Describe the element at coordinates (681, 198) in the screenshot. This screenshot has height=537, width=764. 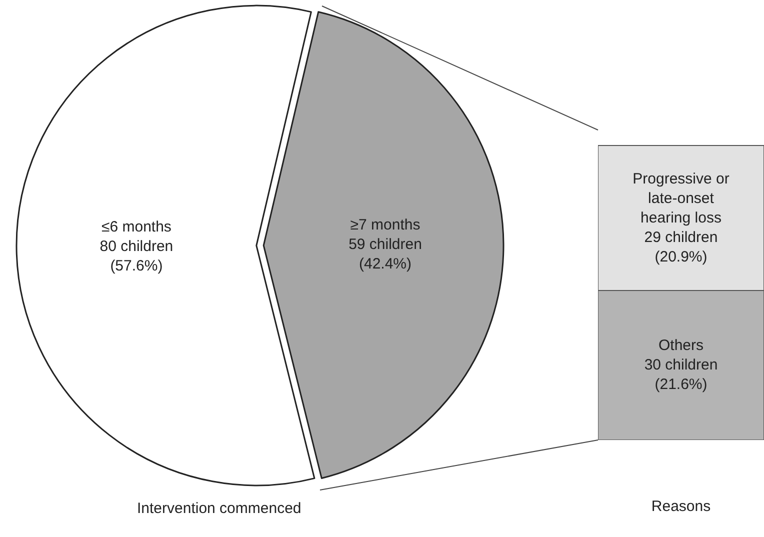
I see `series-label: Progressive or late-onset hearing loss` at that location.